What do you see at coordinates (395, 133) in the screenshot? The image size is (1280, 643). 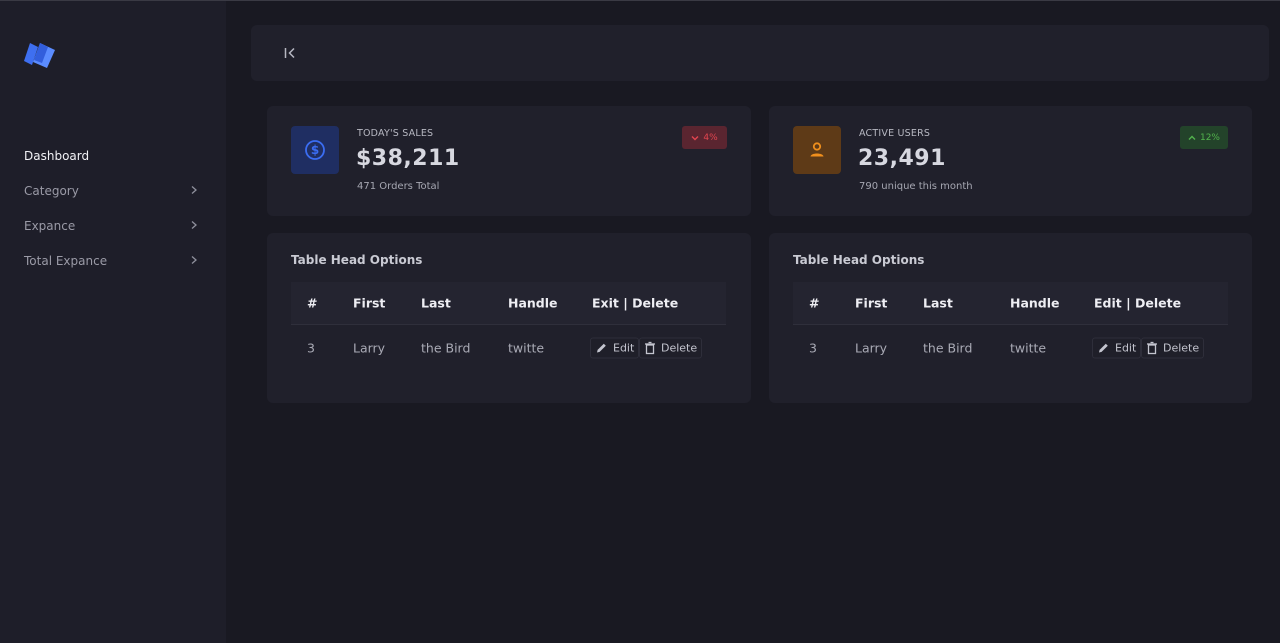 I see `stat-label: TODAY'S SALES` at bounding box center [395, 133].